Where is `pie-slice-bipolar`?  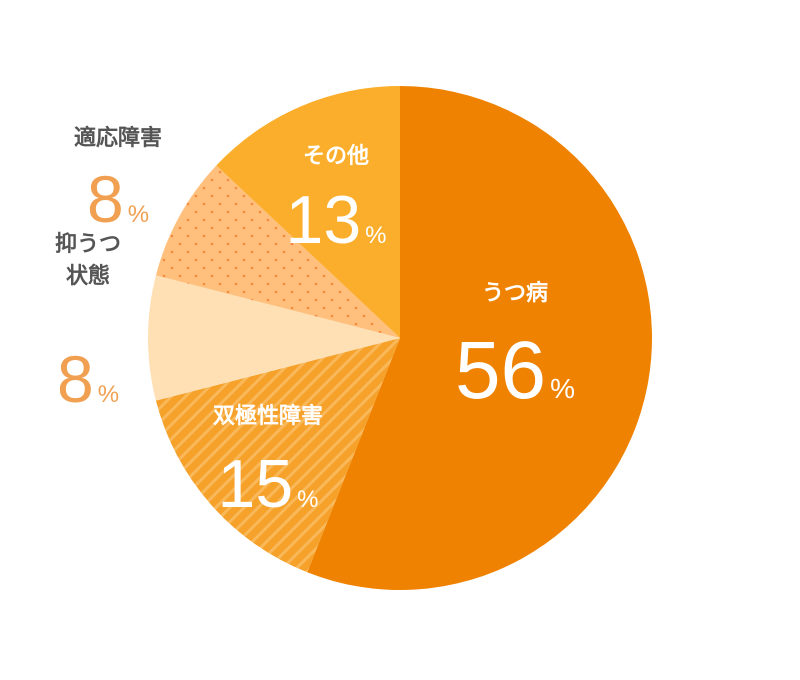
pie-slice-bipolar is located at coordinates (277, 455).